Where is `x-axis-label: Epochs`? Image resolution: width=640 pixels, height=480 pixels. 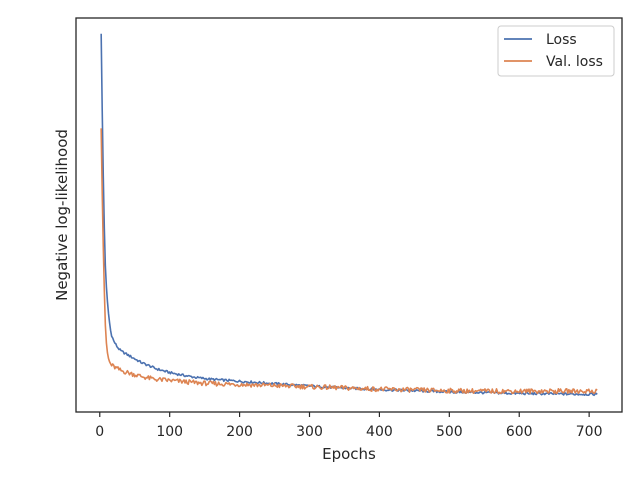
x-axis-label: Epochs is located at coordinates (349, 454).